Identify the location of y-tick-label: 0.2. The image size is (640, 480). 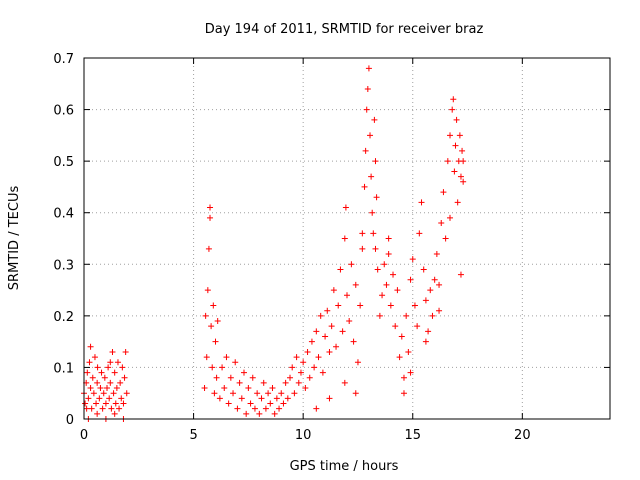
(63, 317).